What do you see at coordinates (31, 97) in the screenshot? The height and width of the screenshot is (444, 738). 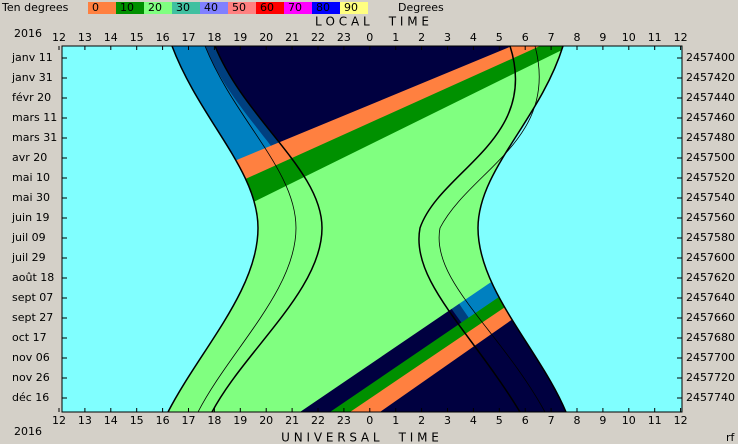 I see `date-label: févr 20` at bounding box center [31, 97].